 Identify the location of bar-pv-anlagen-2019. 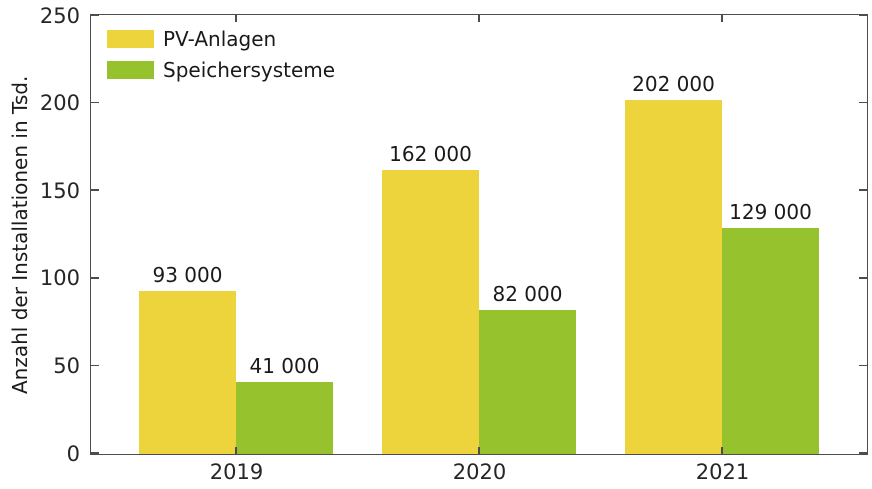
(187, 372).